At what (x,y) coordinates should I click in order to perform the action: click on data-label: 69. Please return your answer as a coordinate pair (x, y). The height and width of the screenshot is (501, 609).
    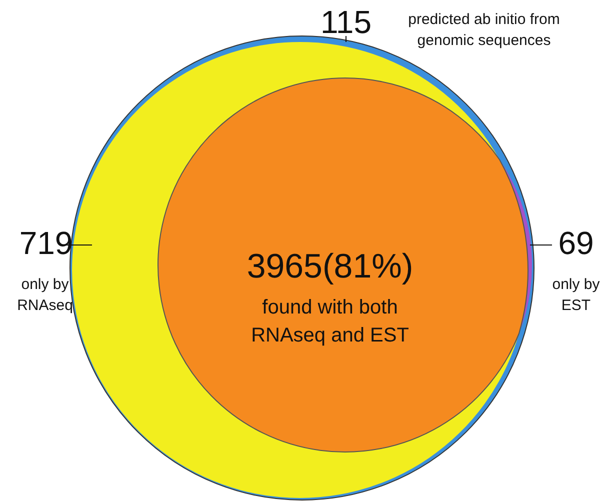
    Looking at the image, I should click on (576, 242).